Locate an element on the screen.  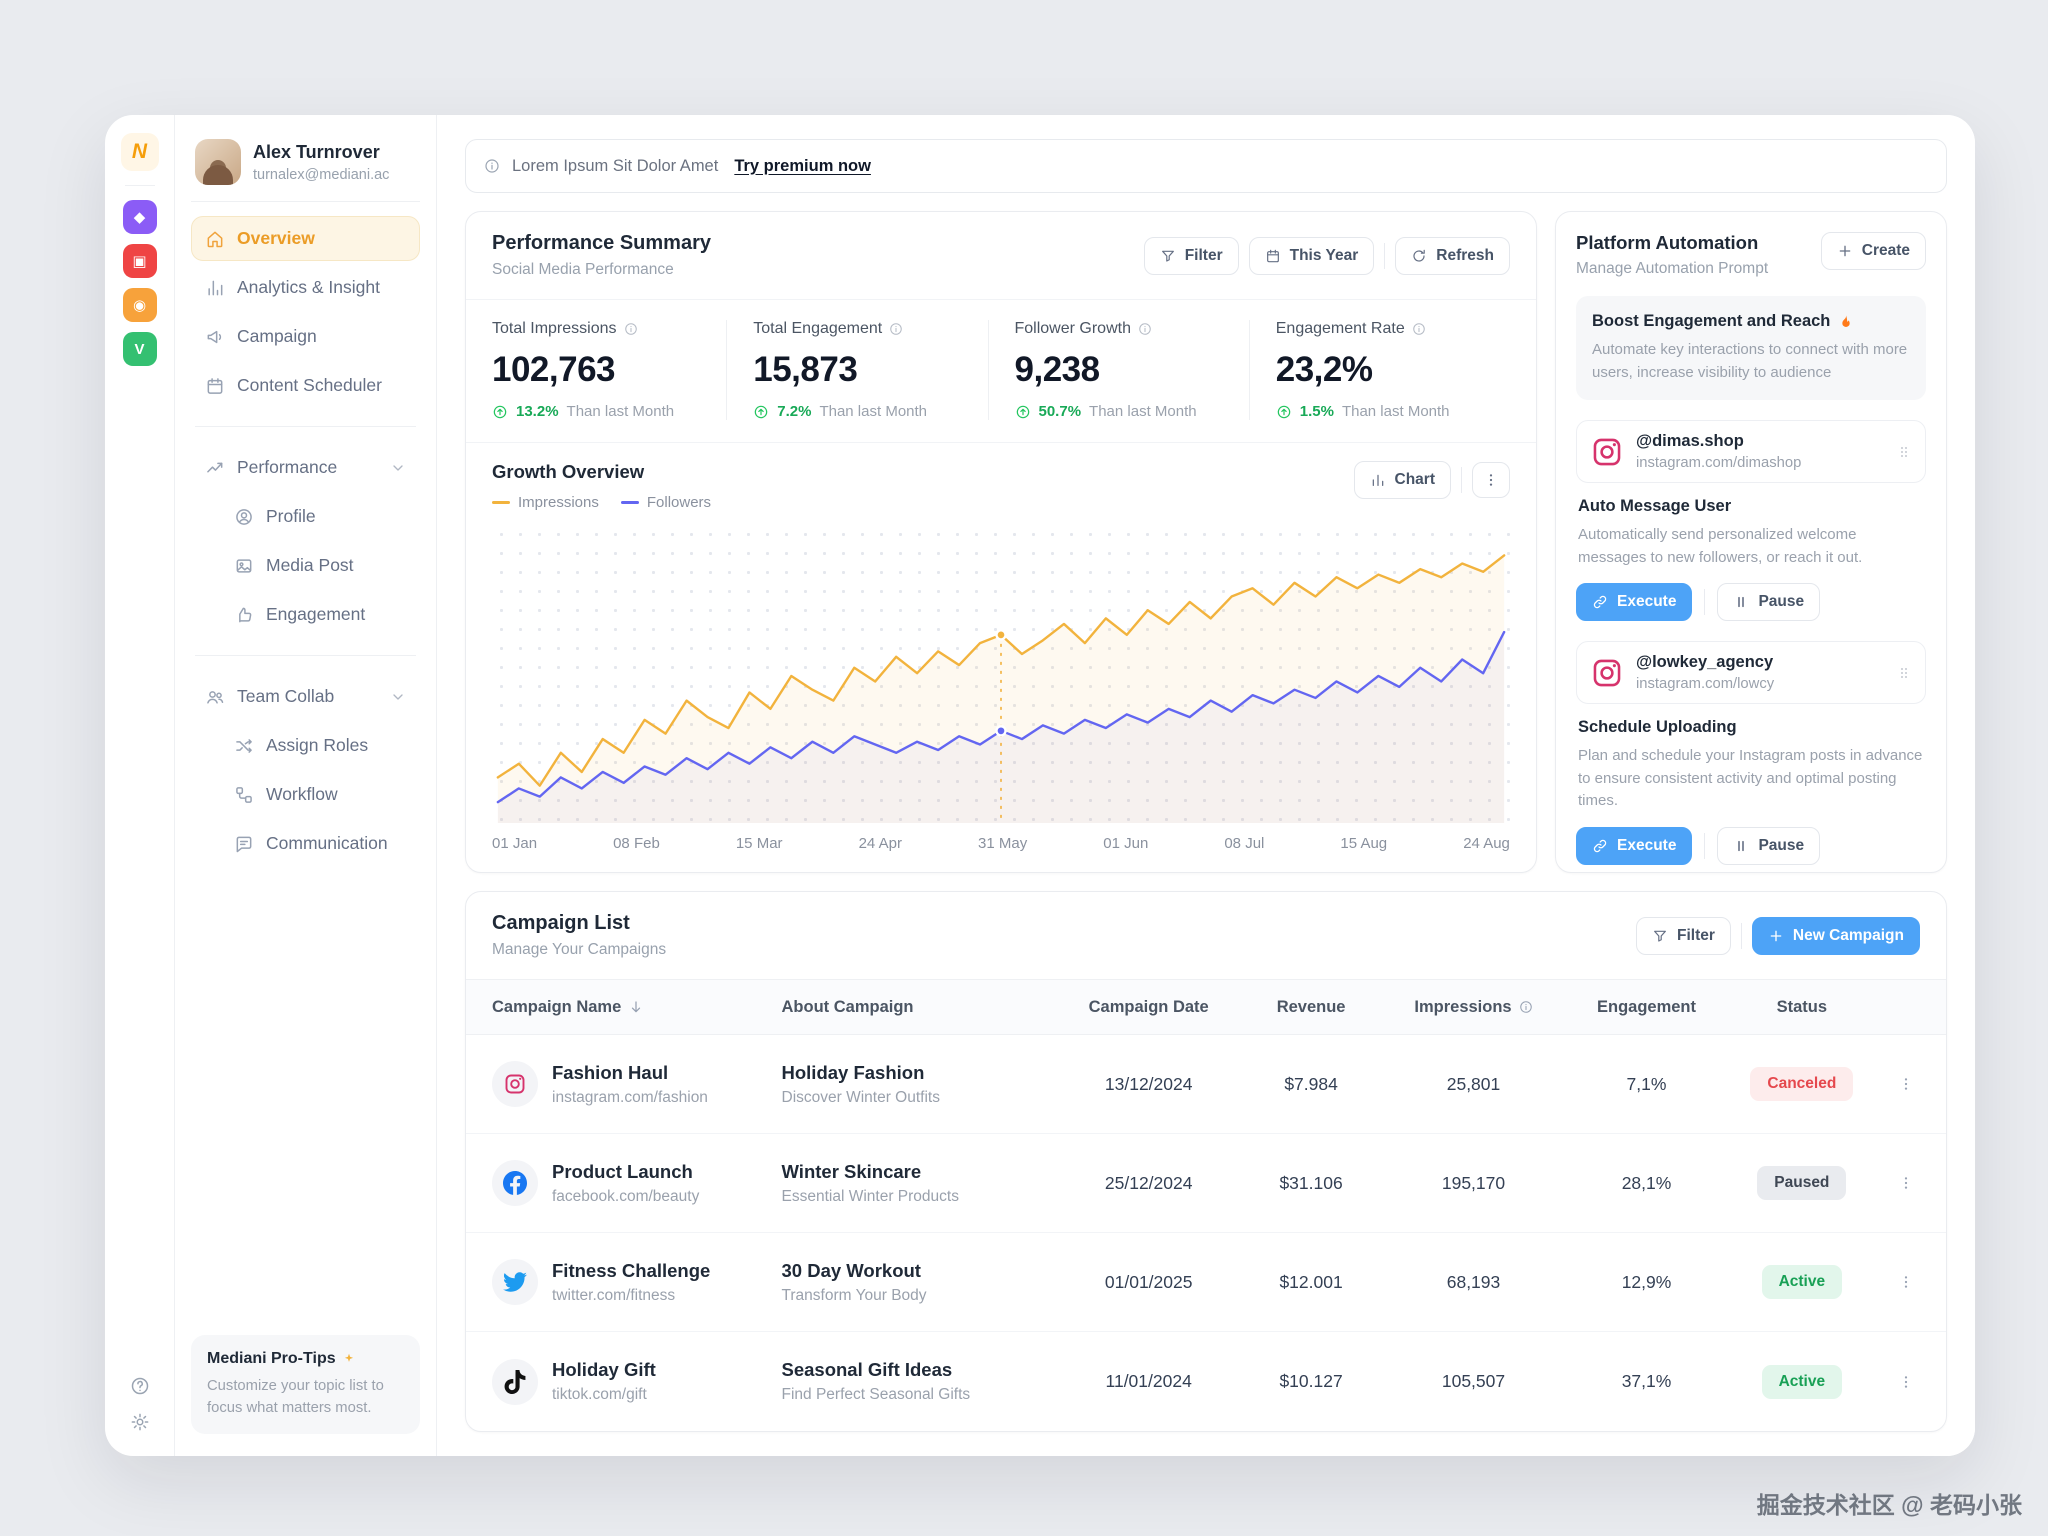
stat-value: 15,873 is located at coordinates (805, 369).